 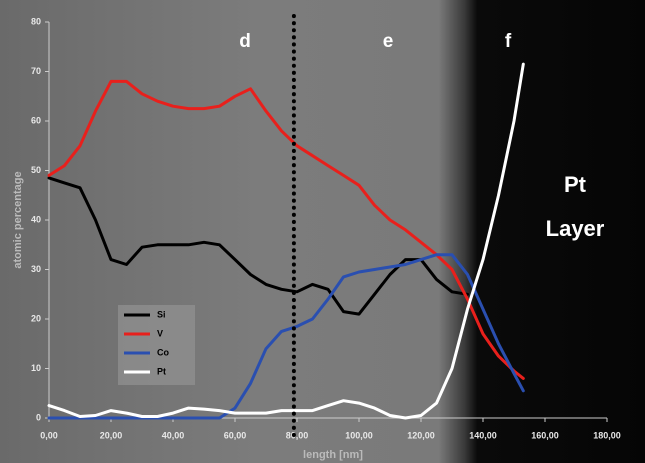 What do you see at coordinates (575, 228) in the screenshot?
I see `annotation: Layer` at bounding box center [575, 228].